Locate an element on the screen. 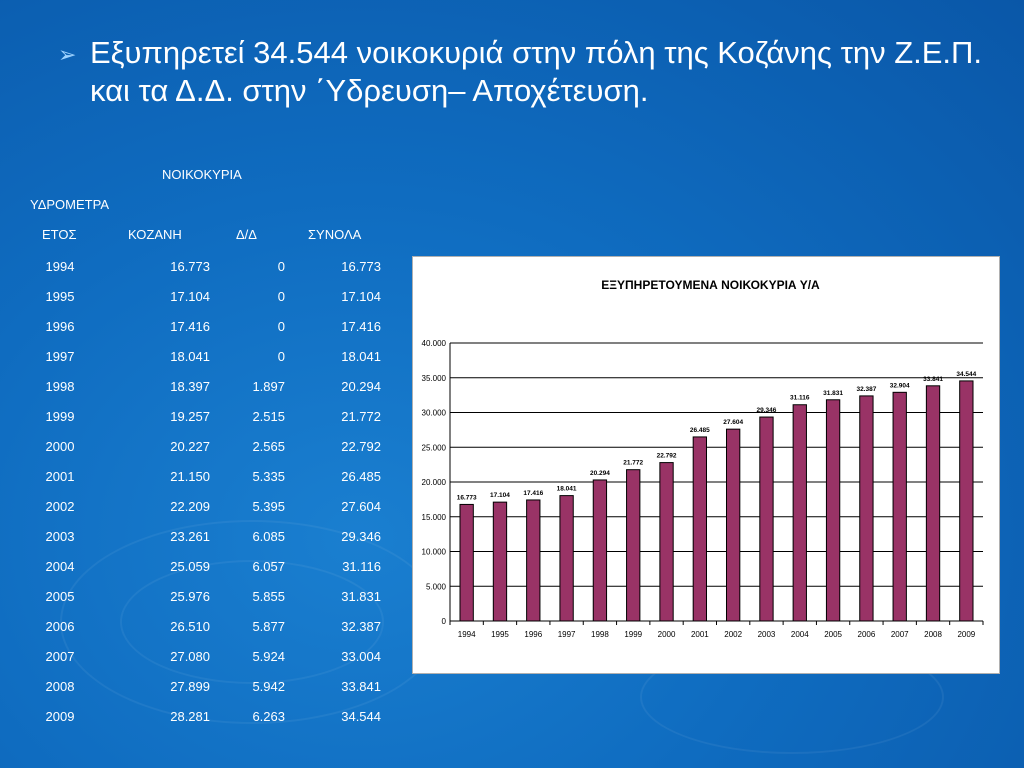  table-row: 1998 18.397 1.897 20.294 is located at coordinates (200, 386).